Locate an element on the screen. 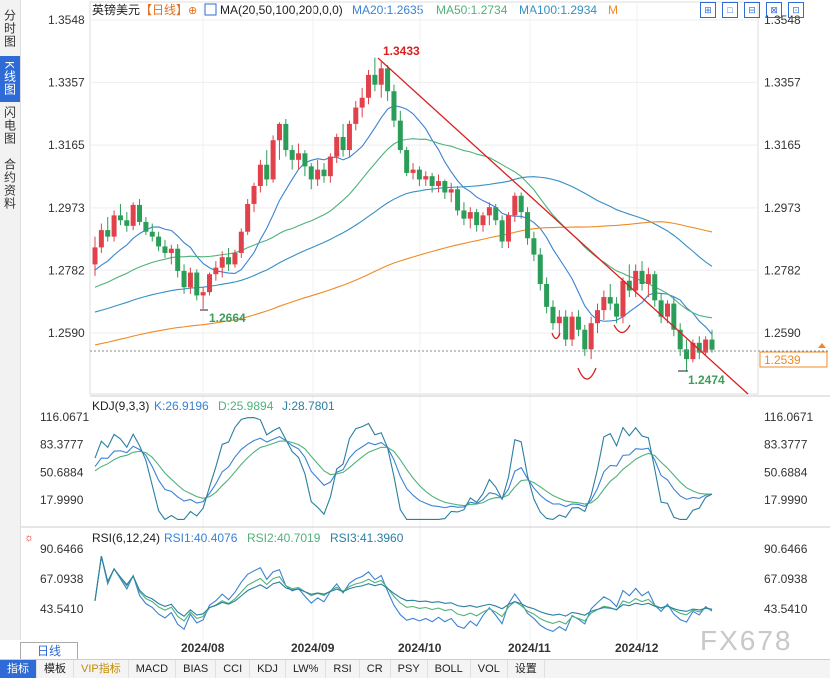 This screenshot has width=830, height=678. bottom-tab-8: RSI is located at coordinates (343, 669).